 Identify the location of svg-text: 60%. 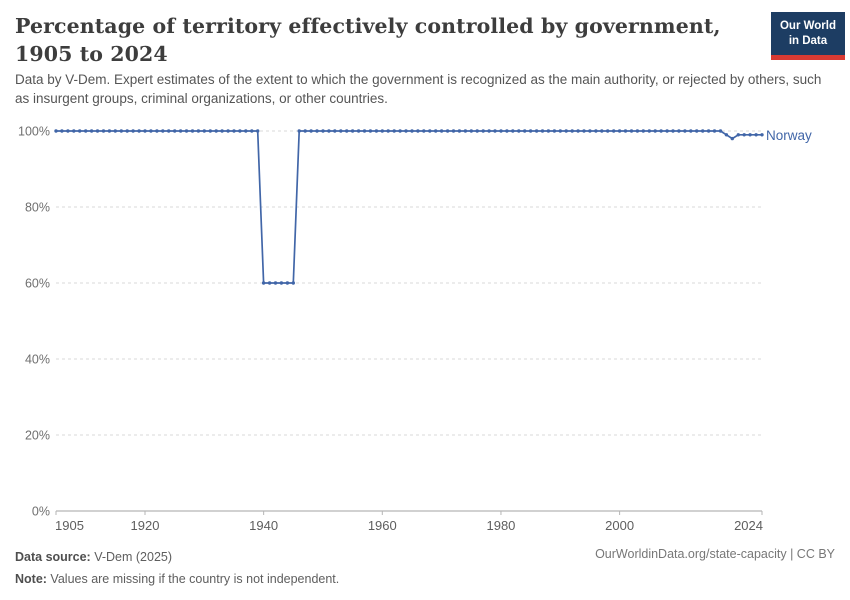
(37, 284).